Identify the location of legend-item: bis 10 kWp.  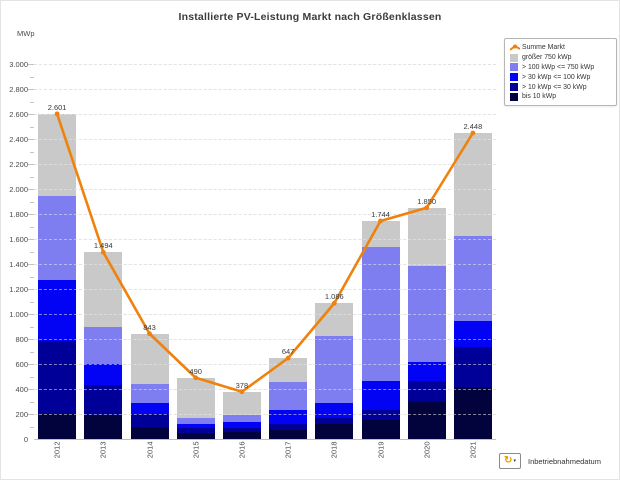
(561, 97).